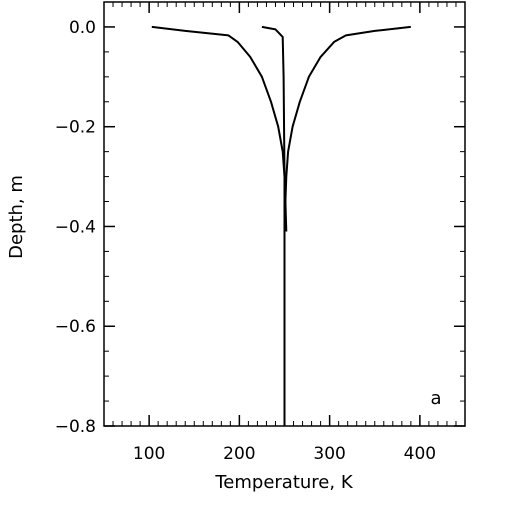 Image resolution: width=509 pixels, height=514 pixels. Describe the element at coordinates (82, 28) in the screenshot. I see `y-tick-label: 0.0` at that location.